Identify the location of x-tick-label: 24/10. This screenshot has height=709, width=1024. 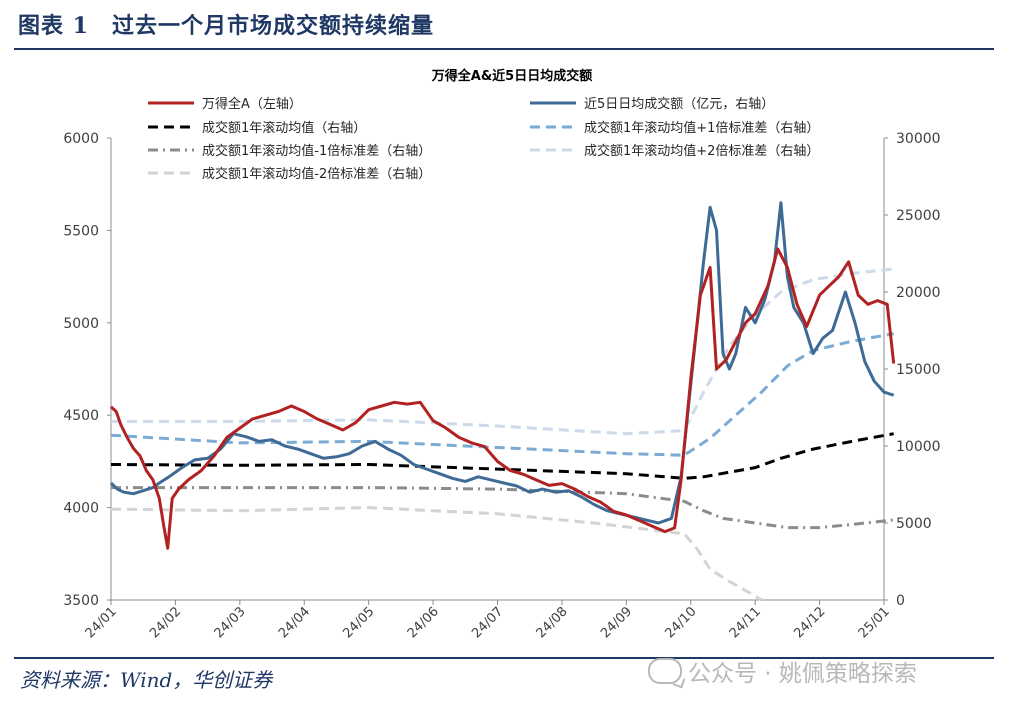
(680, 622).